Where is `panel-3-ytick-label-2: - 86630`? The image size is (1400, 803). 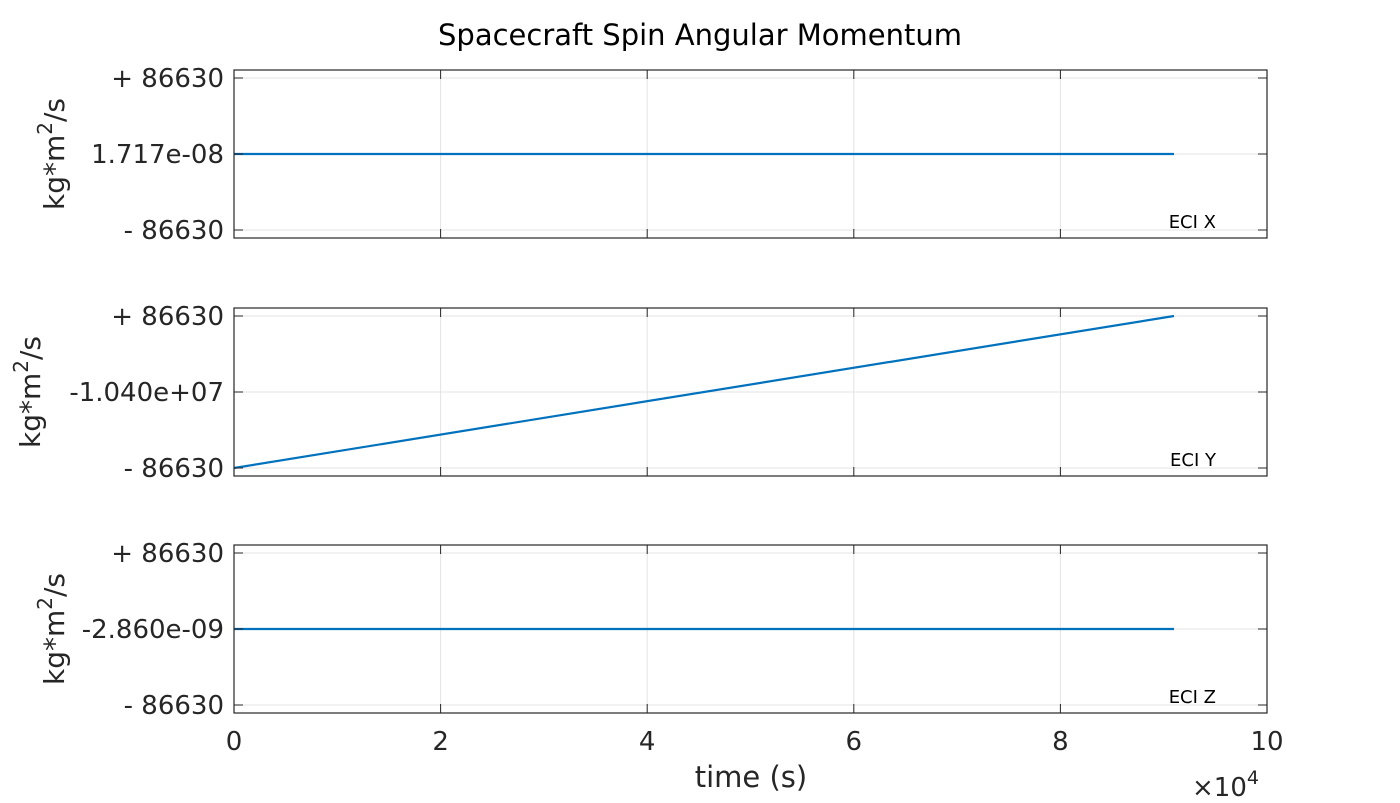 panel-3-ytick-label-2: - 86630 is located at coordinates (174, 706).